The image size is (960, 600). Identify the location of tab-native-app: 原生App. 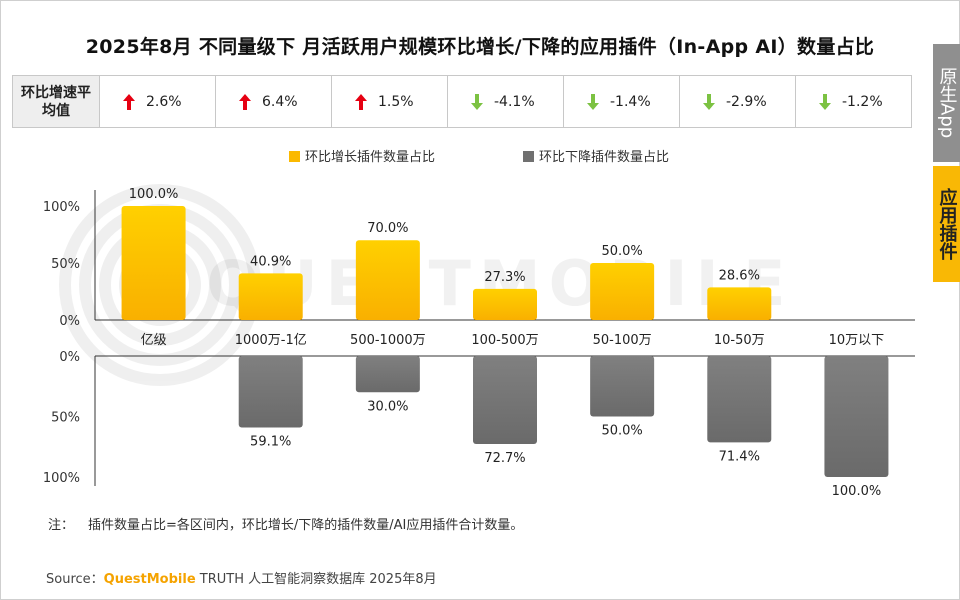
(946, 103).